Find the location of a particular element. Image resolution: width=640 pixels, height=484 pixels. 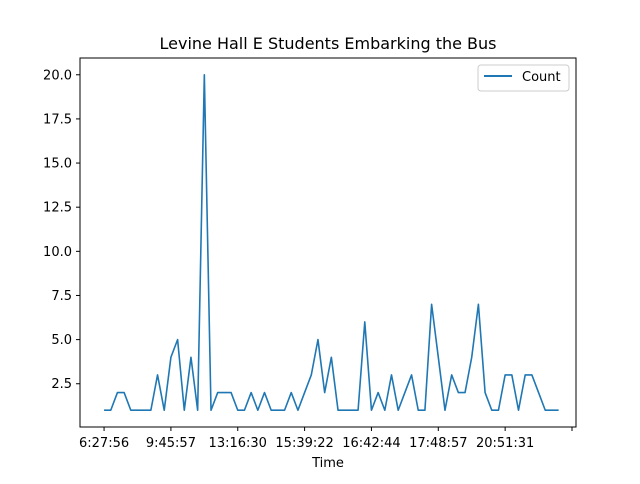

legend: Count is located at coordinates (523, 78).